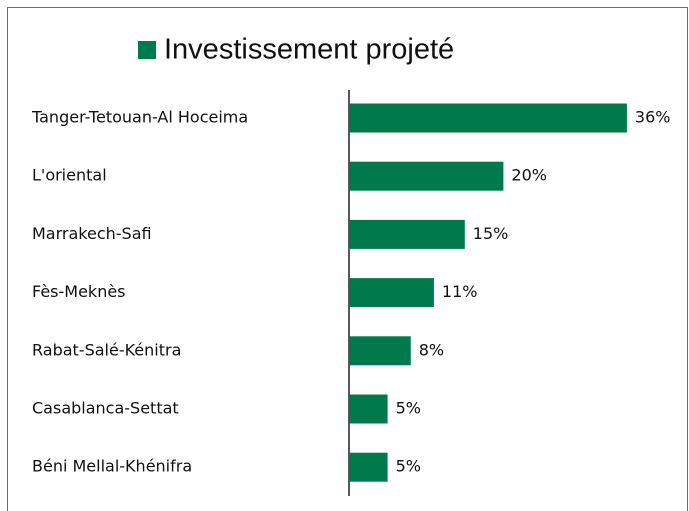  What do you see at coordinates (653, 117) in the screenshot?
I see `value-label: 36%` at bounding box center [653, 117].